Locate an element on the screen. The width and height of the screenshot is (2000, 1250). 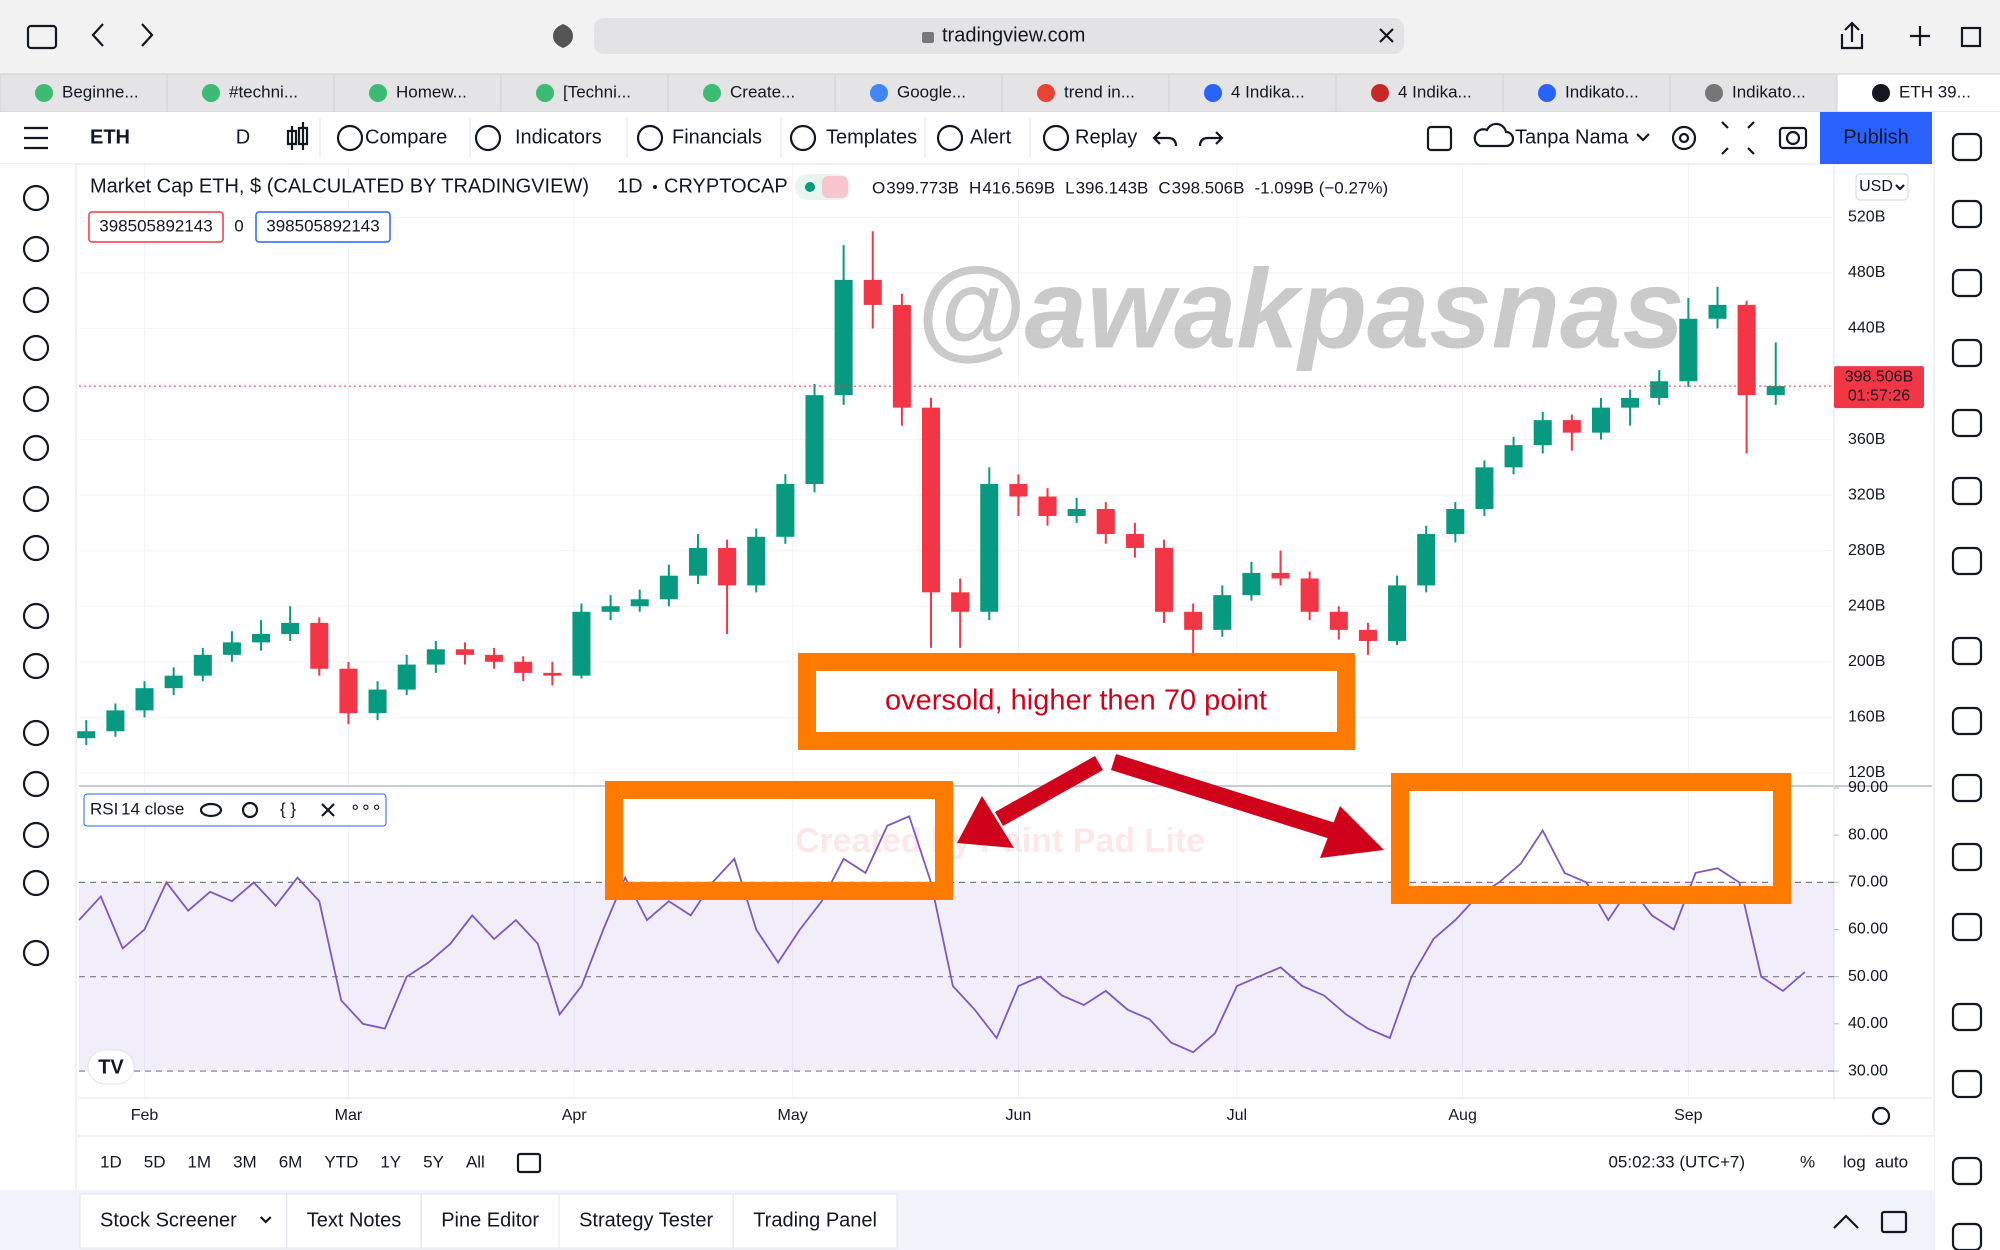
back-icon is located at coordinates (97, 35).